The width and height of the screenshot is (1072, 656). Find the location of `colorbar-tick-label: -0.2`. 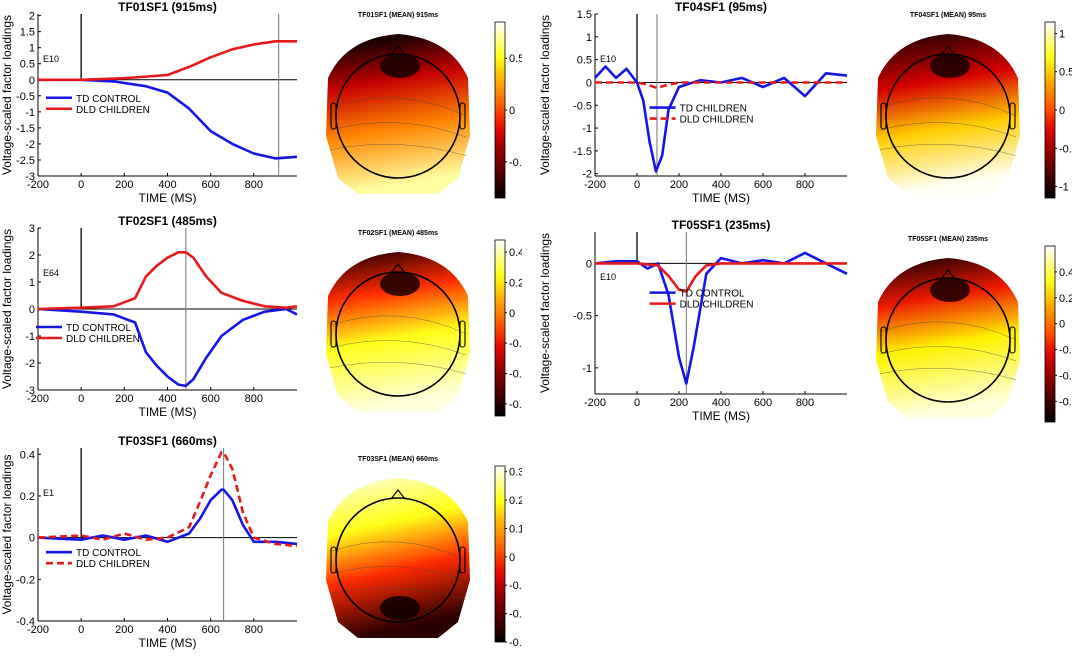

colorbar-tick-label: -0.2 is located at coordinates (515, 344).